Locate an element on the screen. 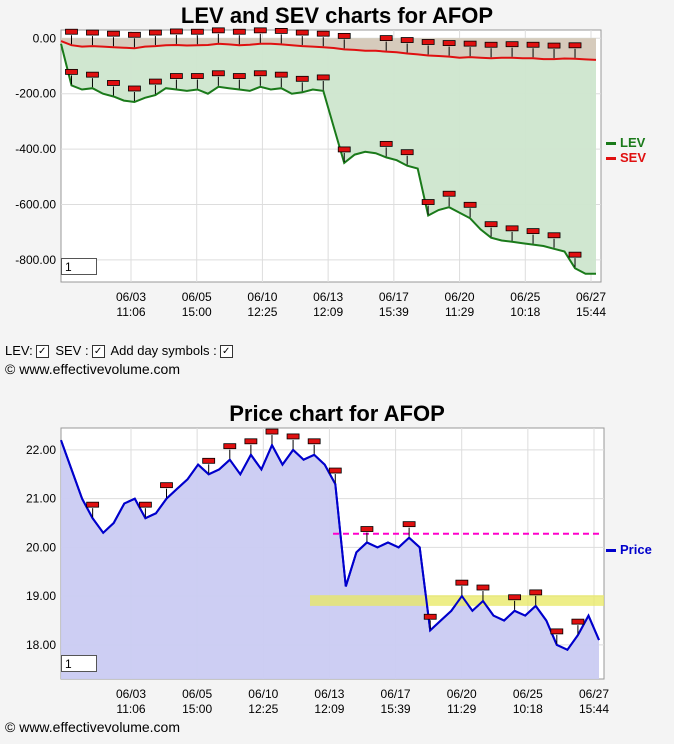  sev-option-label: SEV : is located at coordinates (72, 350).